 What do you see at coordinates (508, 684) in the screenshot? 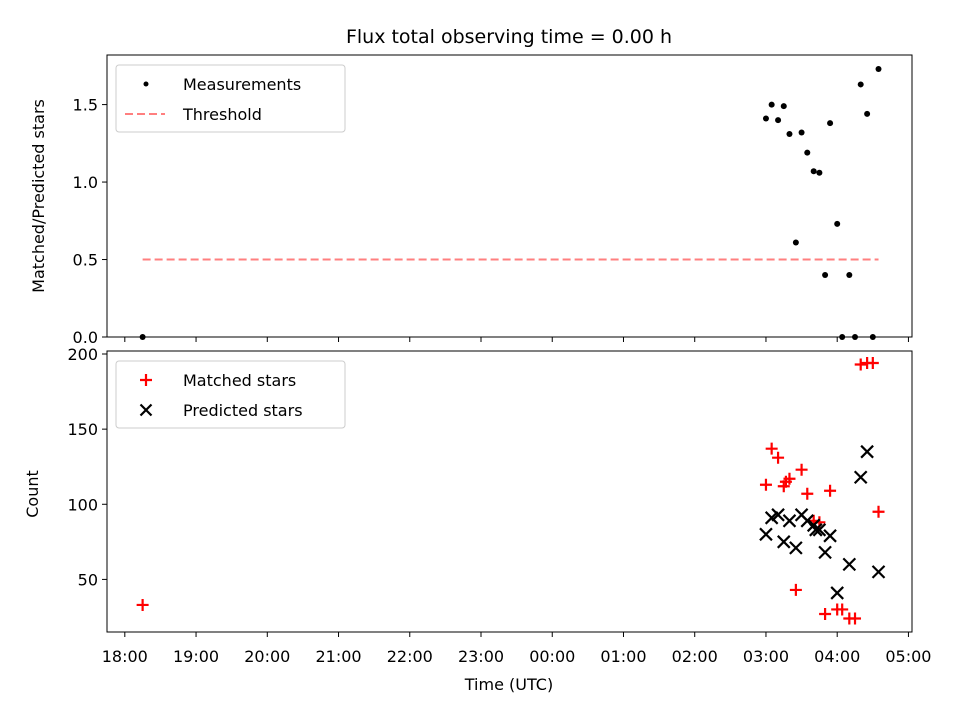
I see `x-axis-label: Time (UTC)` at bounding box center [508, 684].